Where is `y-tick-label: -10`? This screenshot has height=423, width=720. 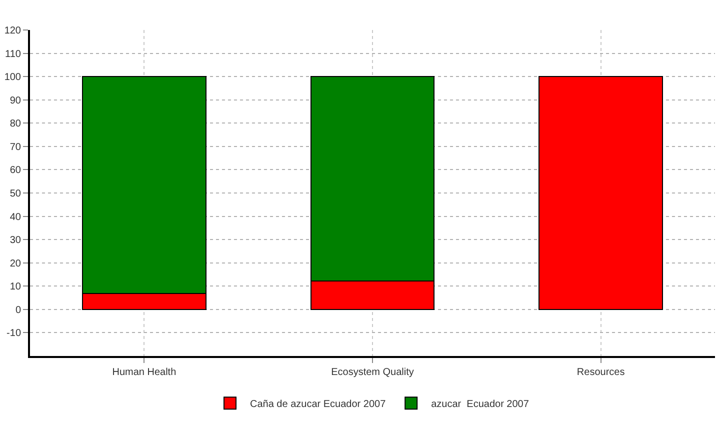
y-tick-label: -10 is located at coordinates (14, 334).